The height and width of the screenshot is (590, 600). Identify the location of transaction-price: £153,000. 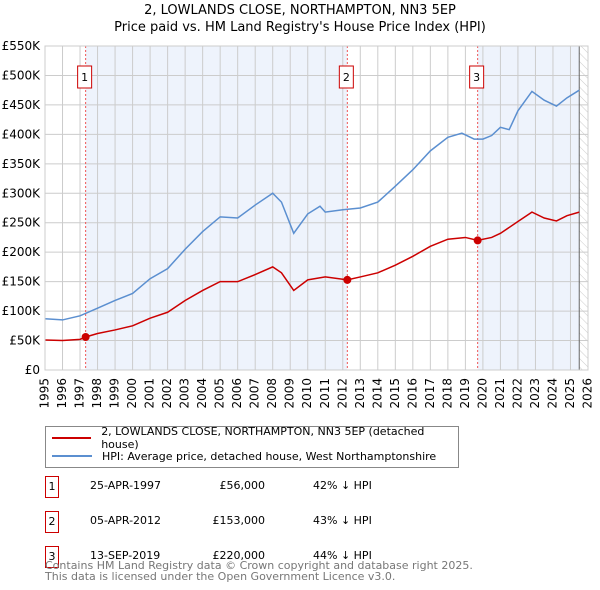
(239, 520).